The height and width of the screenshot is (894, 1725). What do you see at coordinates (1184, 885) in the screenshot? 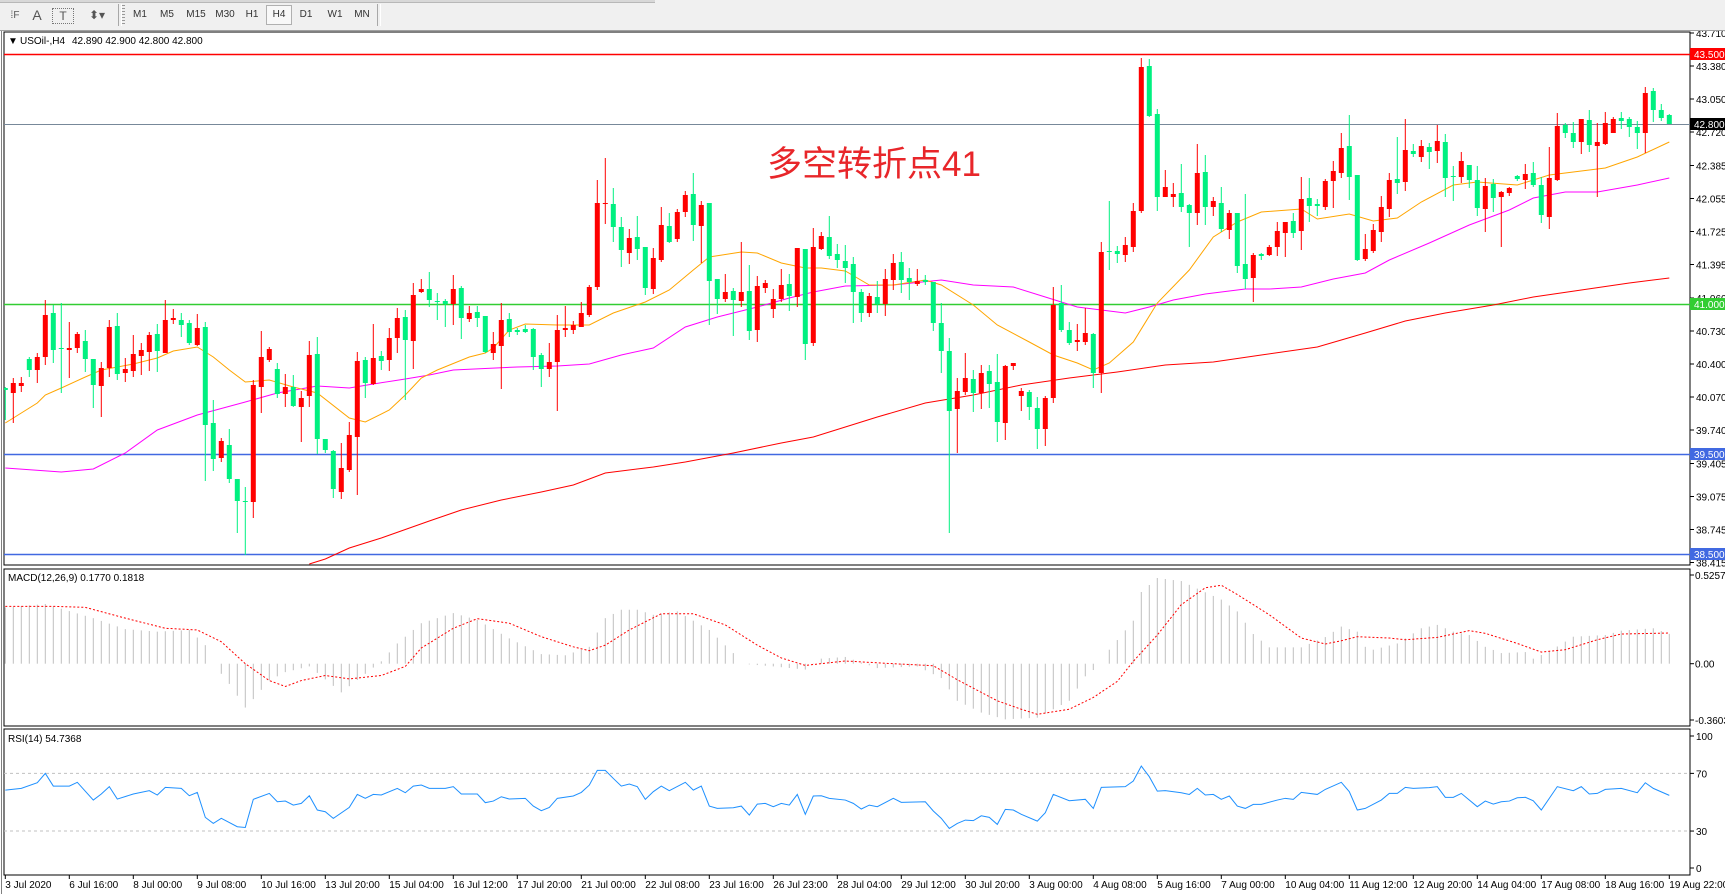
I see `time-axis-label: 5 Aug 16:00` at bounding box center [1184, 885].